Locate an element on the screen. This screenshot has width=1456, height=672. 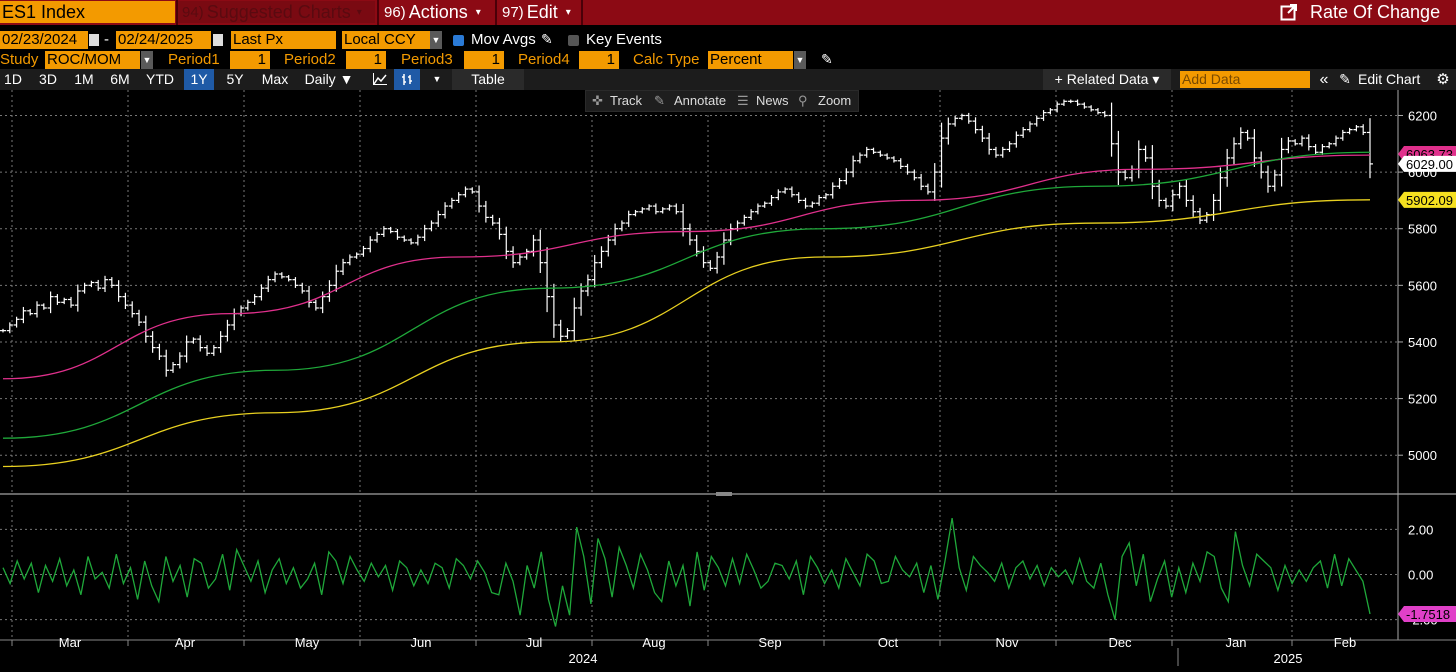
range-button-3d: 3D is located at coordinates (48, 79).